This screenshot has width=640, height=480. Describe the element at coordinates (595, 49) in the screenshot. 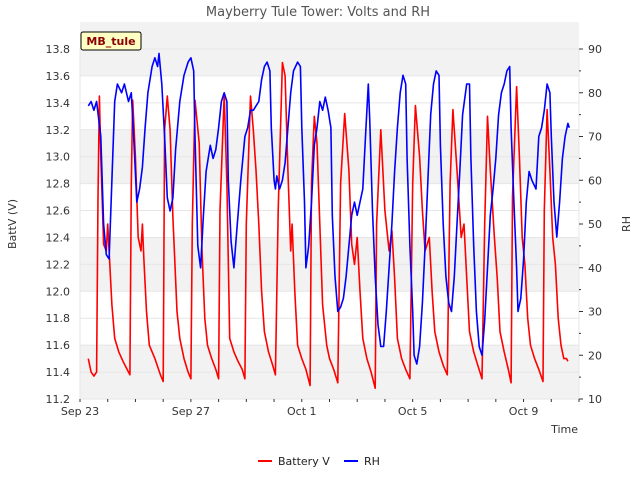

I see `y-right-tick-label: 90` at that location.